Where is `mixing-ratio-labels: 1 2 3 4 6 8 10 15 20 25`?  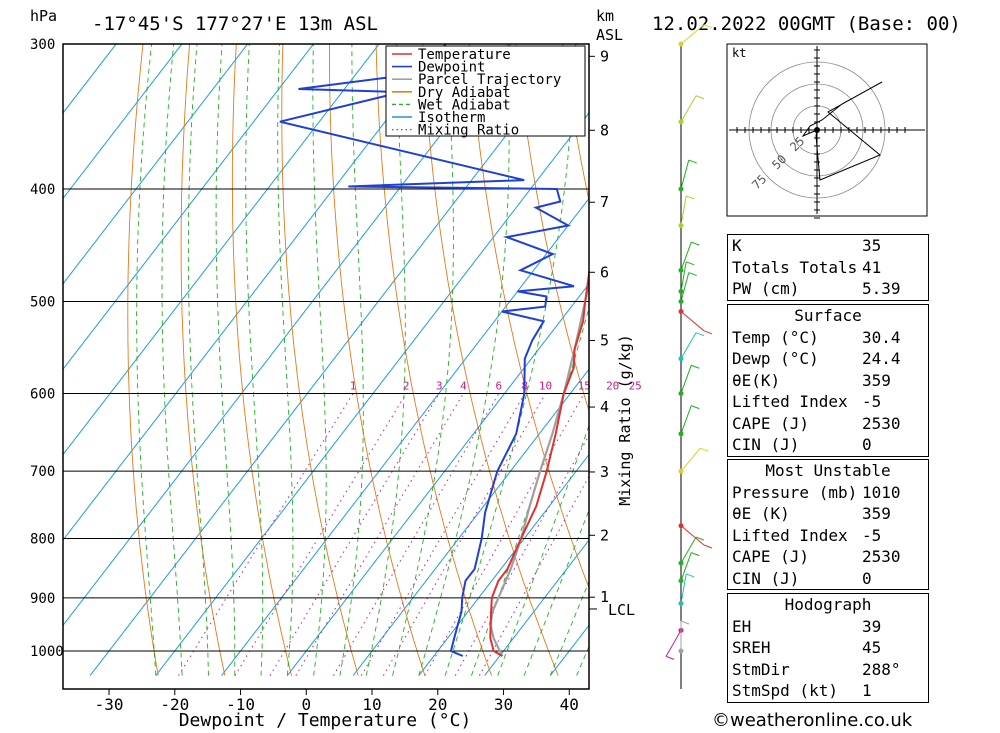 mixing-ratio-labels: 1 2 3 4 6 8 10 15 20 25 is located at coordinates (496, 386).